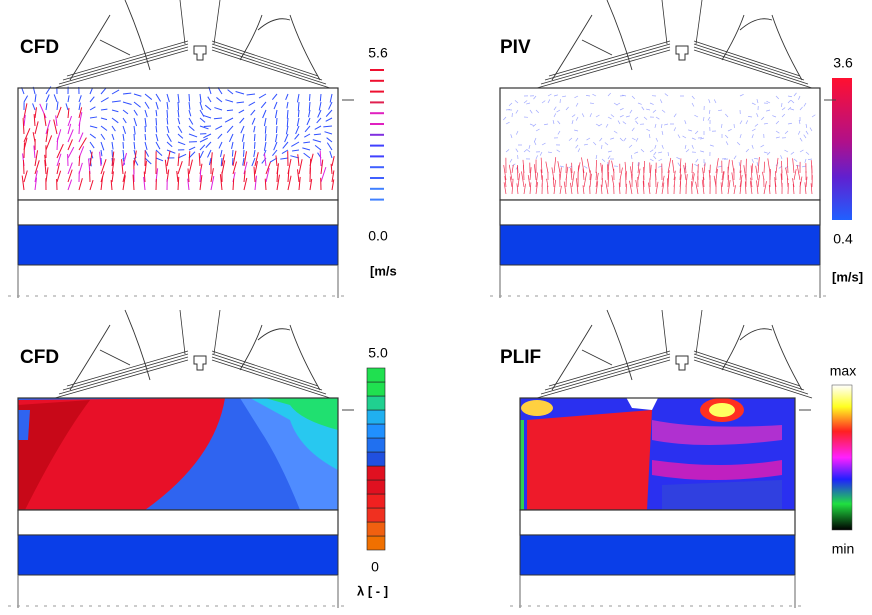 The width and height of the screenshot is (872, 615). What do you see at coordinates (657, 555) in the screenshot?
I see `piston` at bounding box center [657, 555].